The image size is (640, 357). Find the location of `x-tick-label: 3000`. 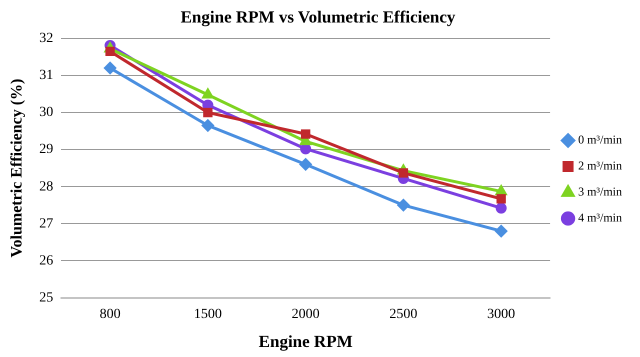

x-tick-label: 3000 is located at coordinates (501, 314).